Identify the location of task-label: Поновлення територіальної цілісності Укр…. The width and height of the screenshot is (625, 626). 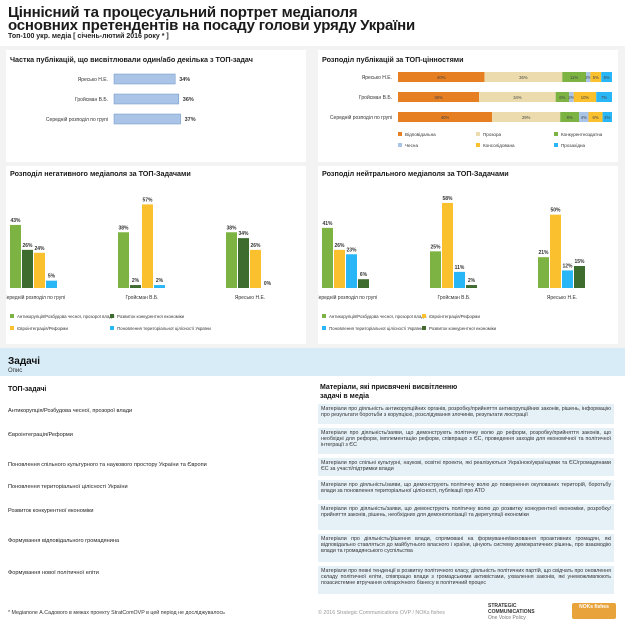
(68, 487).